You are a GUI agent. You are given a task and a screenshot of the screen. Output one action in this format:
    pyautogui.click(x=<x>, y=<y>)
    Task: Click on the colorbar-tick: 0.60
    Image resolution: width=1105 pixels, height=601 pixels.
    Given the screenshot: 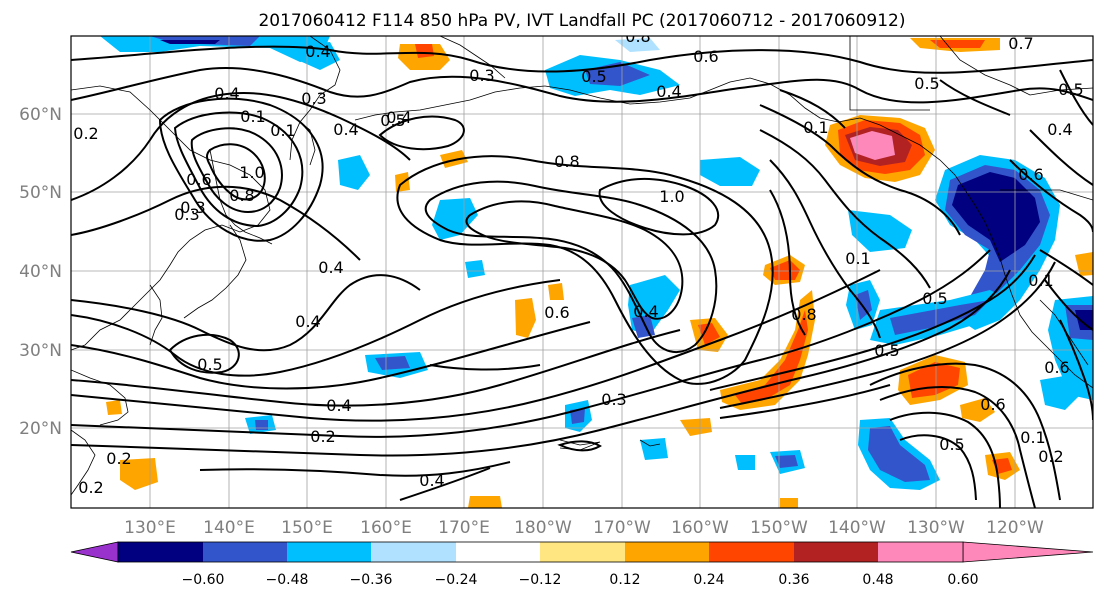 What is the action you would take?
    pyautogui.click(x=962, y=580)
    